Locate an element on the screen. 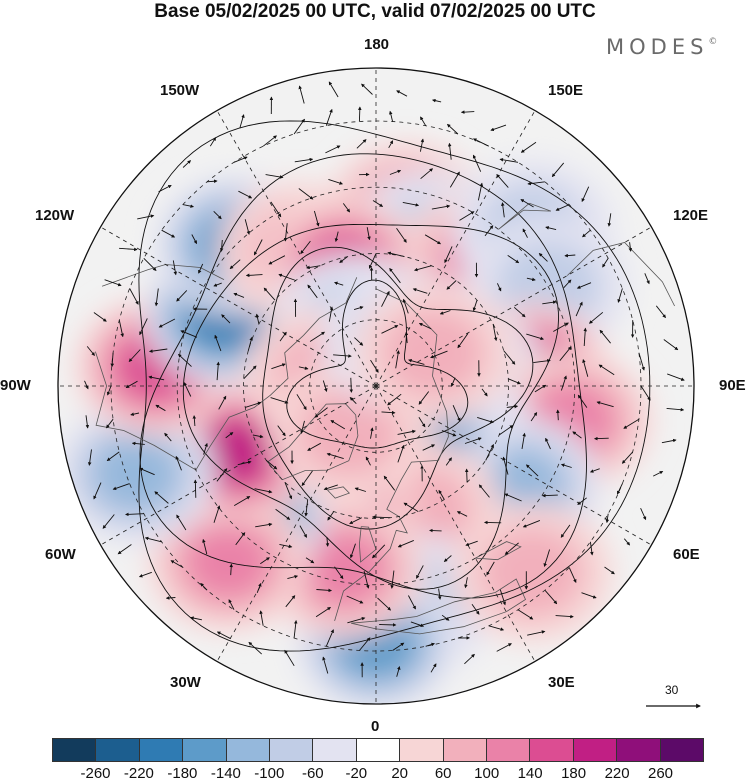 The image size is (750, 783). lon-label-120e: 120E is located at coordinates (691, 215).